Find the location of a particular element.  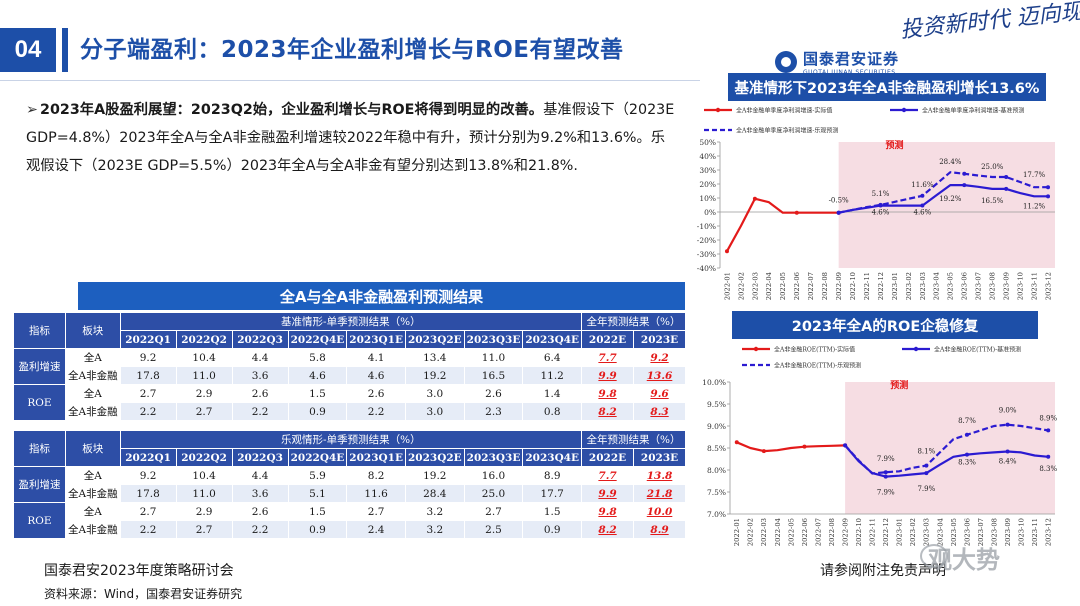

x-tick-label: 2022-03 is located at coordinates (755, 286).